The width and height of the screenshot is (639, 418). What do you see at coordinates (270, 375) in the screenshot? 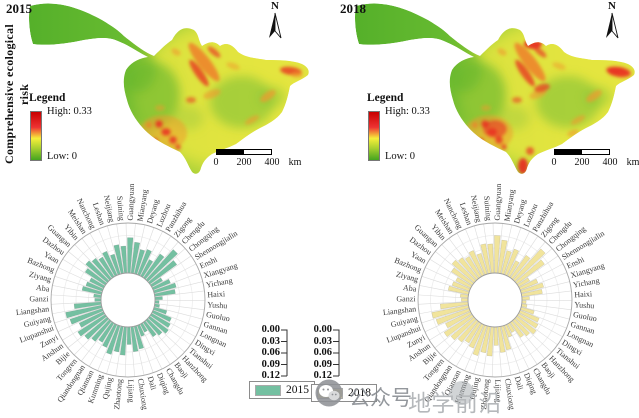
I see `axis-tick: 0.12` at bounding box center [270, 375].